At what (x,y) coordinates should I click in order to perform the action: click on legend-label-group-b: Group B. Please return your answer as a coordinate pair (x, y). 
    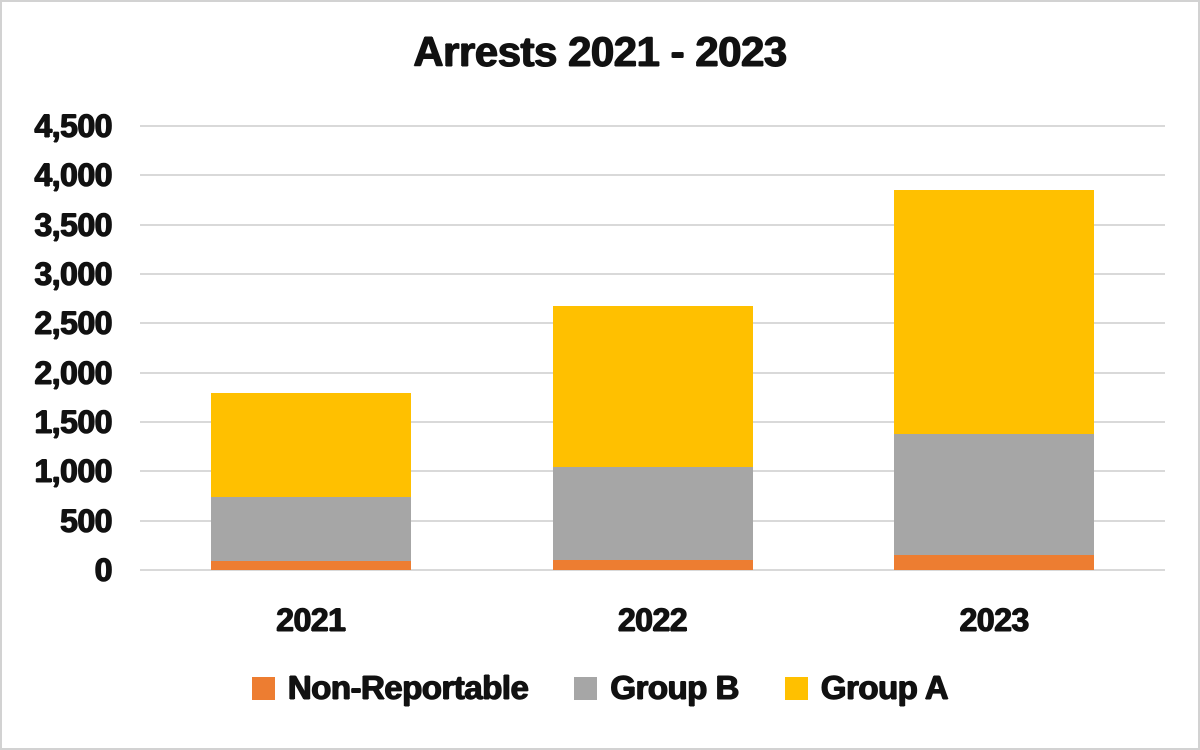
    Looking at the image, I should click on (674, 687).